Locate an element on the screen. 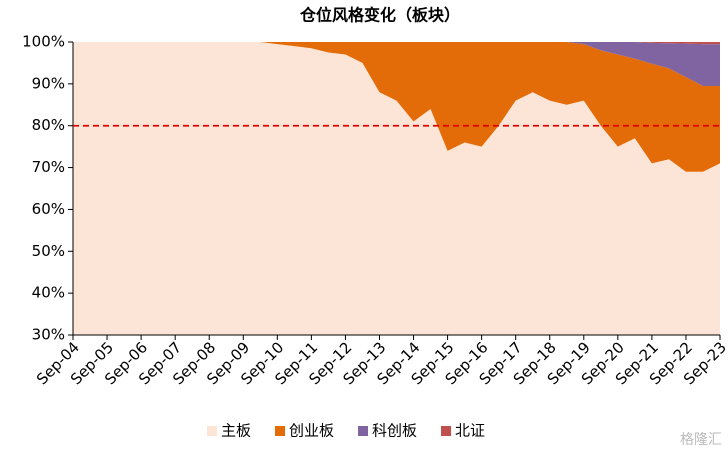  y-tick-label: 70% is located at coordinates (48, 167).